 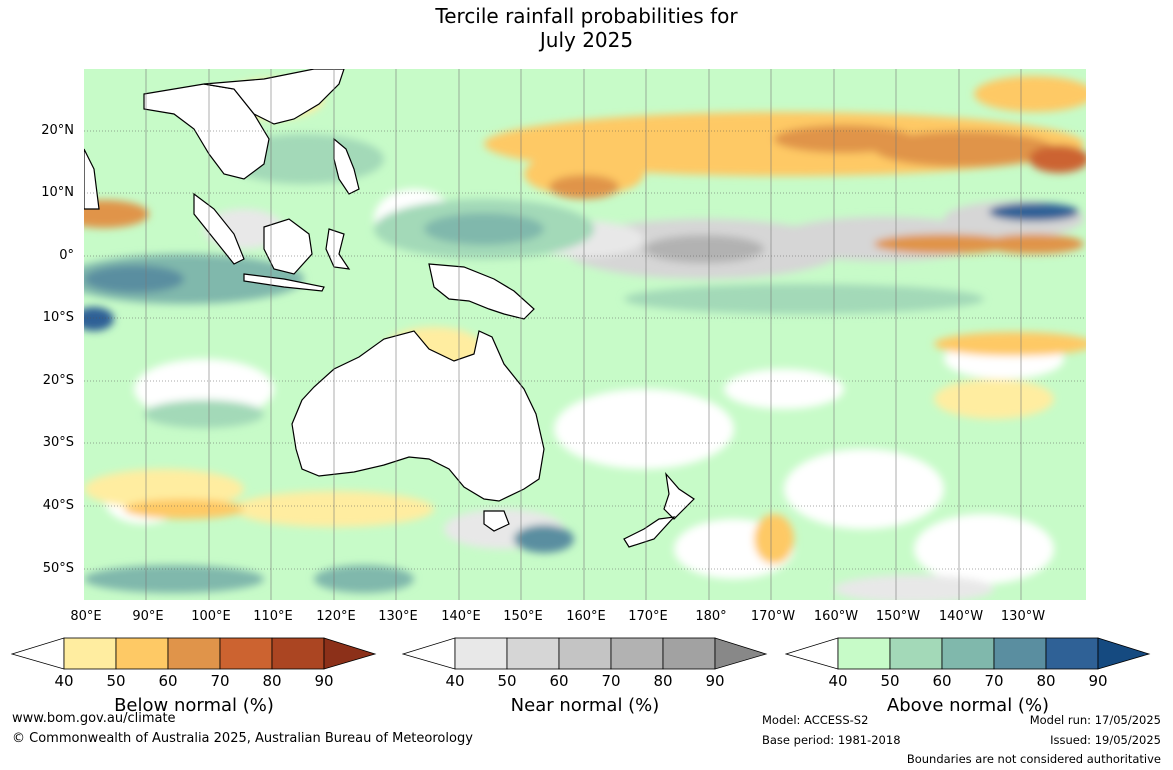 I want to click on model-name: Model: ACCESS-S2, so click(x=815, y=720).